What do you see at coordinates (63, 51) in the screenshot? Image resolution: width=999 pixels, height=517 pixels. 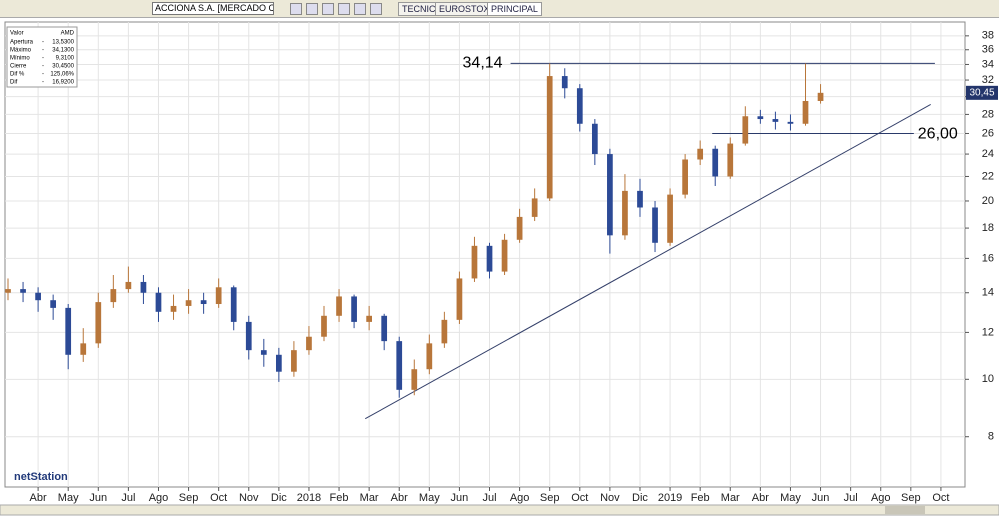 I see `info-value: 34,1300` at bounding box center [63, 51].